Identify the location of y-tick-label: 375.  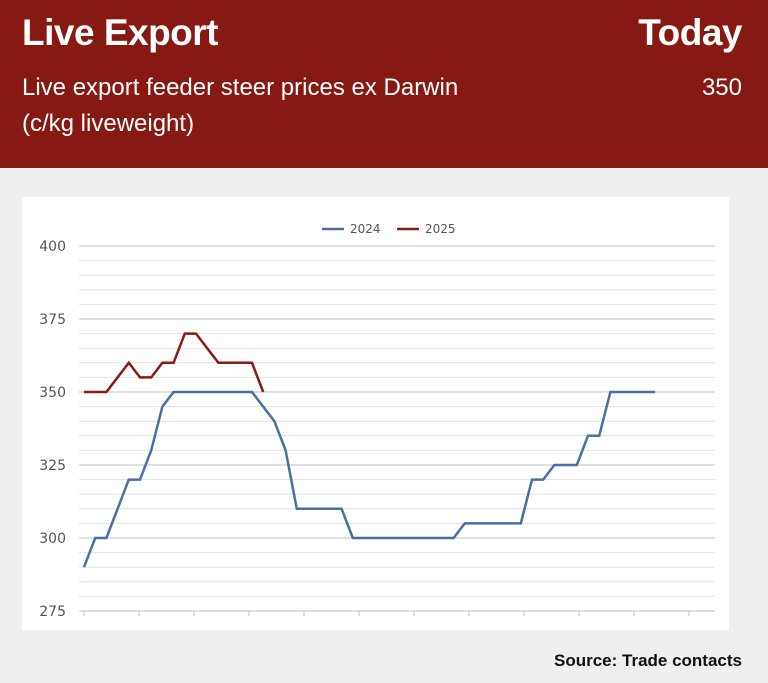
(52, 320).